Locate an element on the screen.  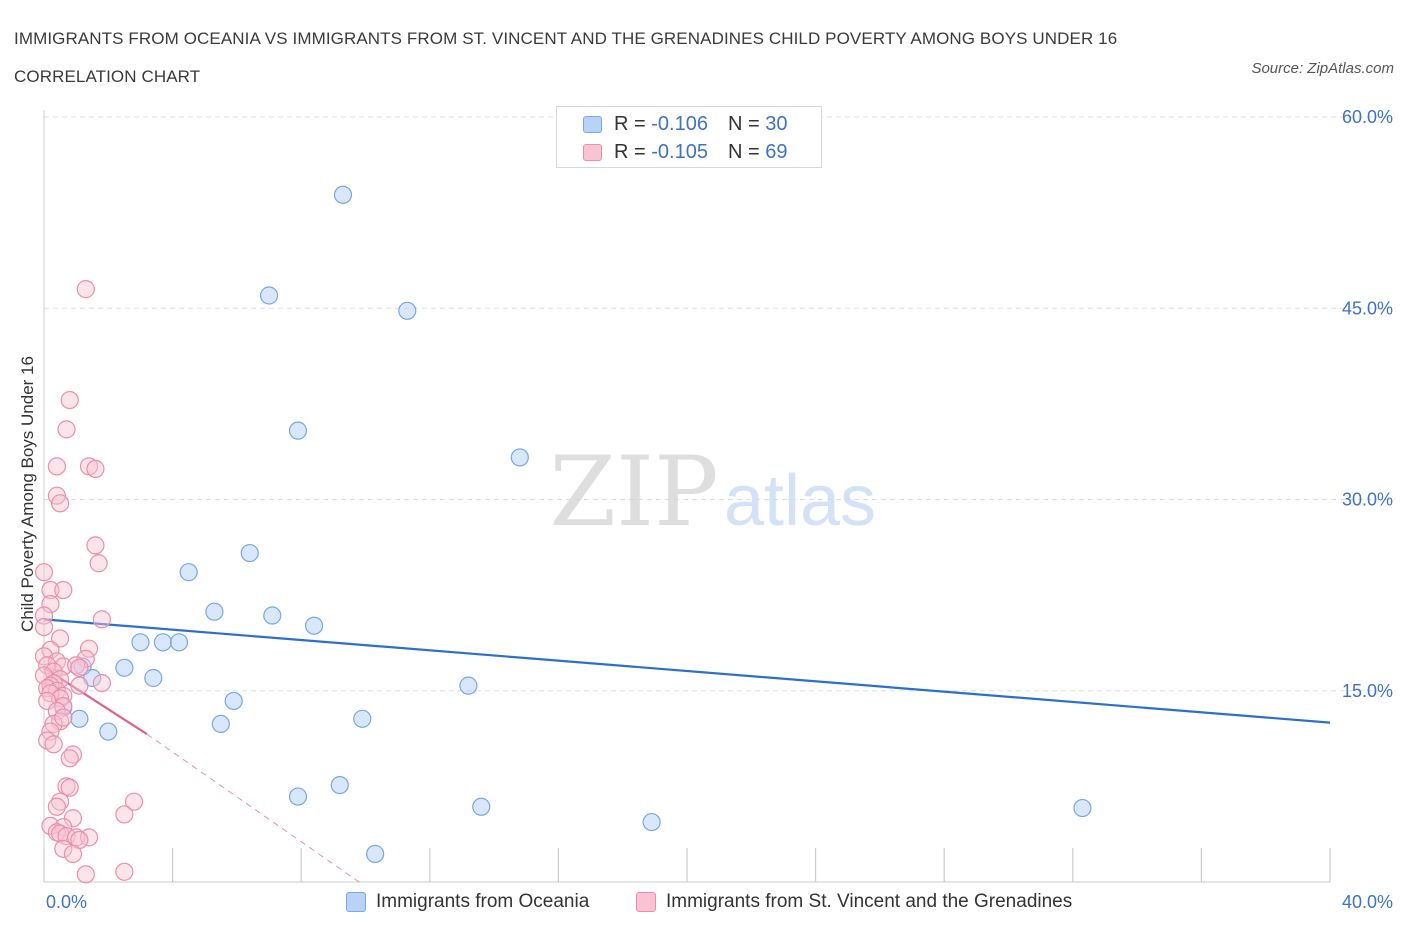
bottom-legend-swatch-oceania is located at coordinates (356, 902).